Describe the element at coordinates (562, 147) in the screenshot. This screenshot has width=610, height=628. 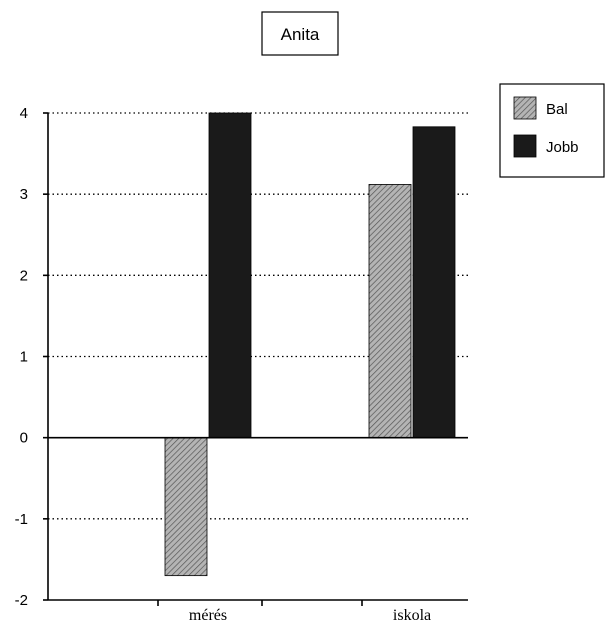
I see `legend-label-jobb: Jobb` at that location.